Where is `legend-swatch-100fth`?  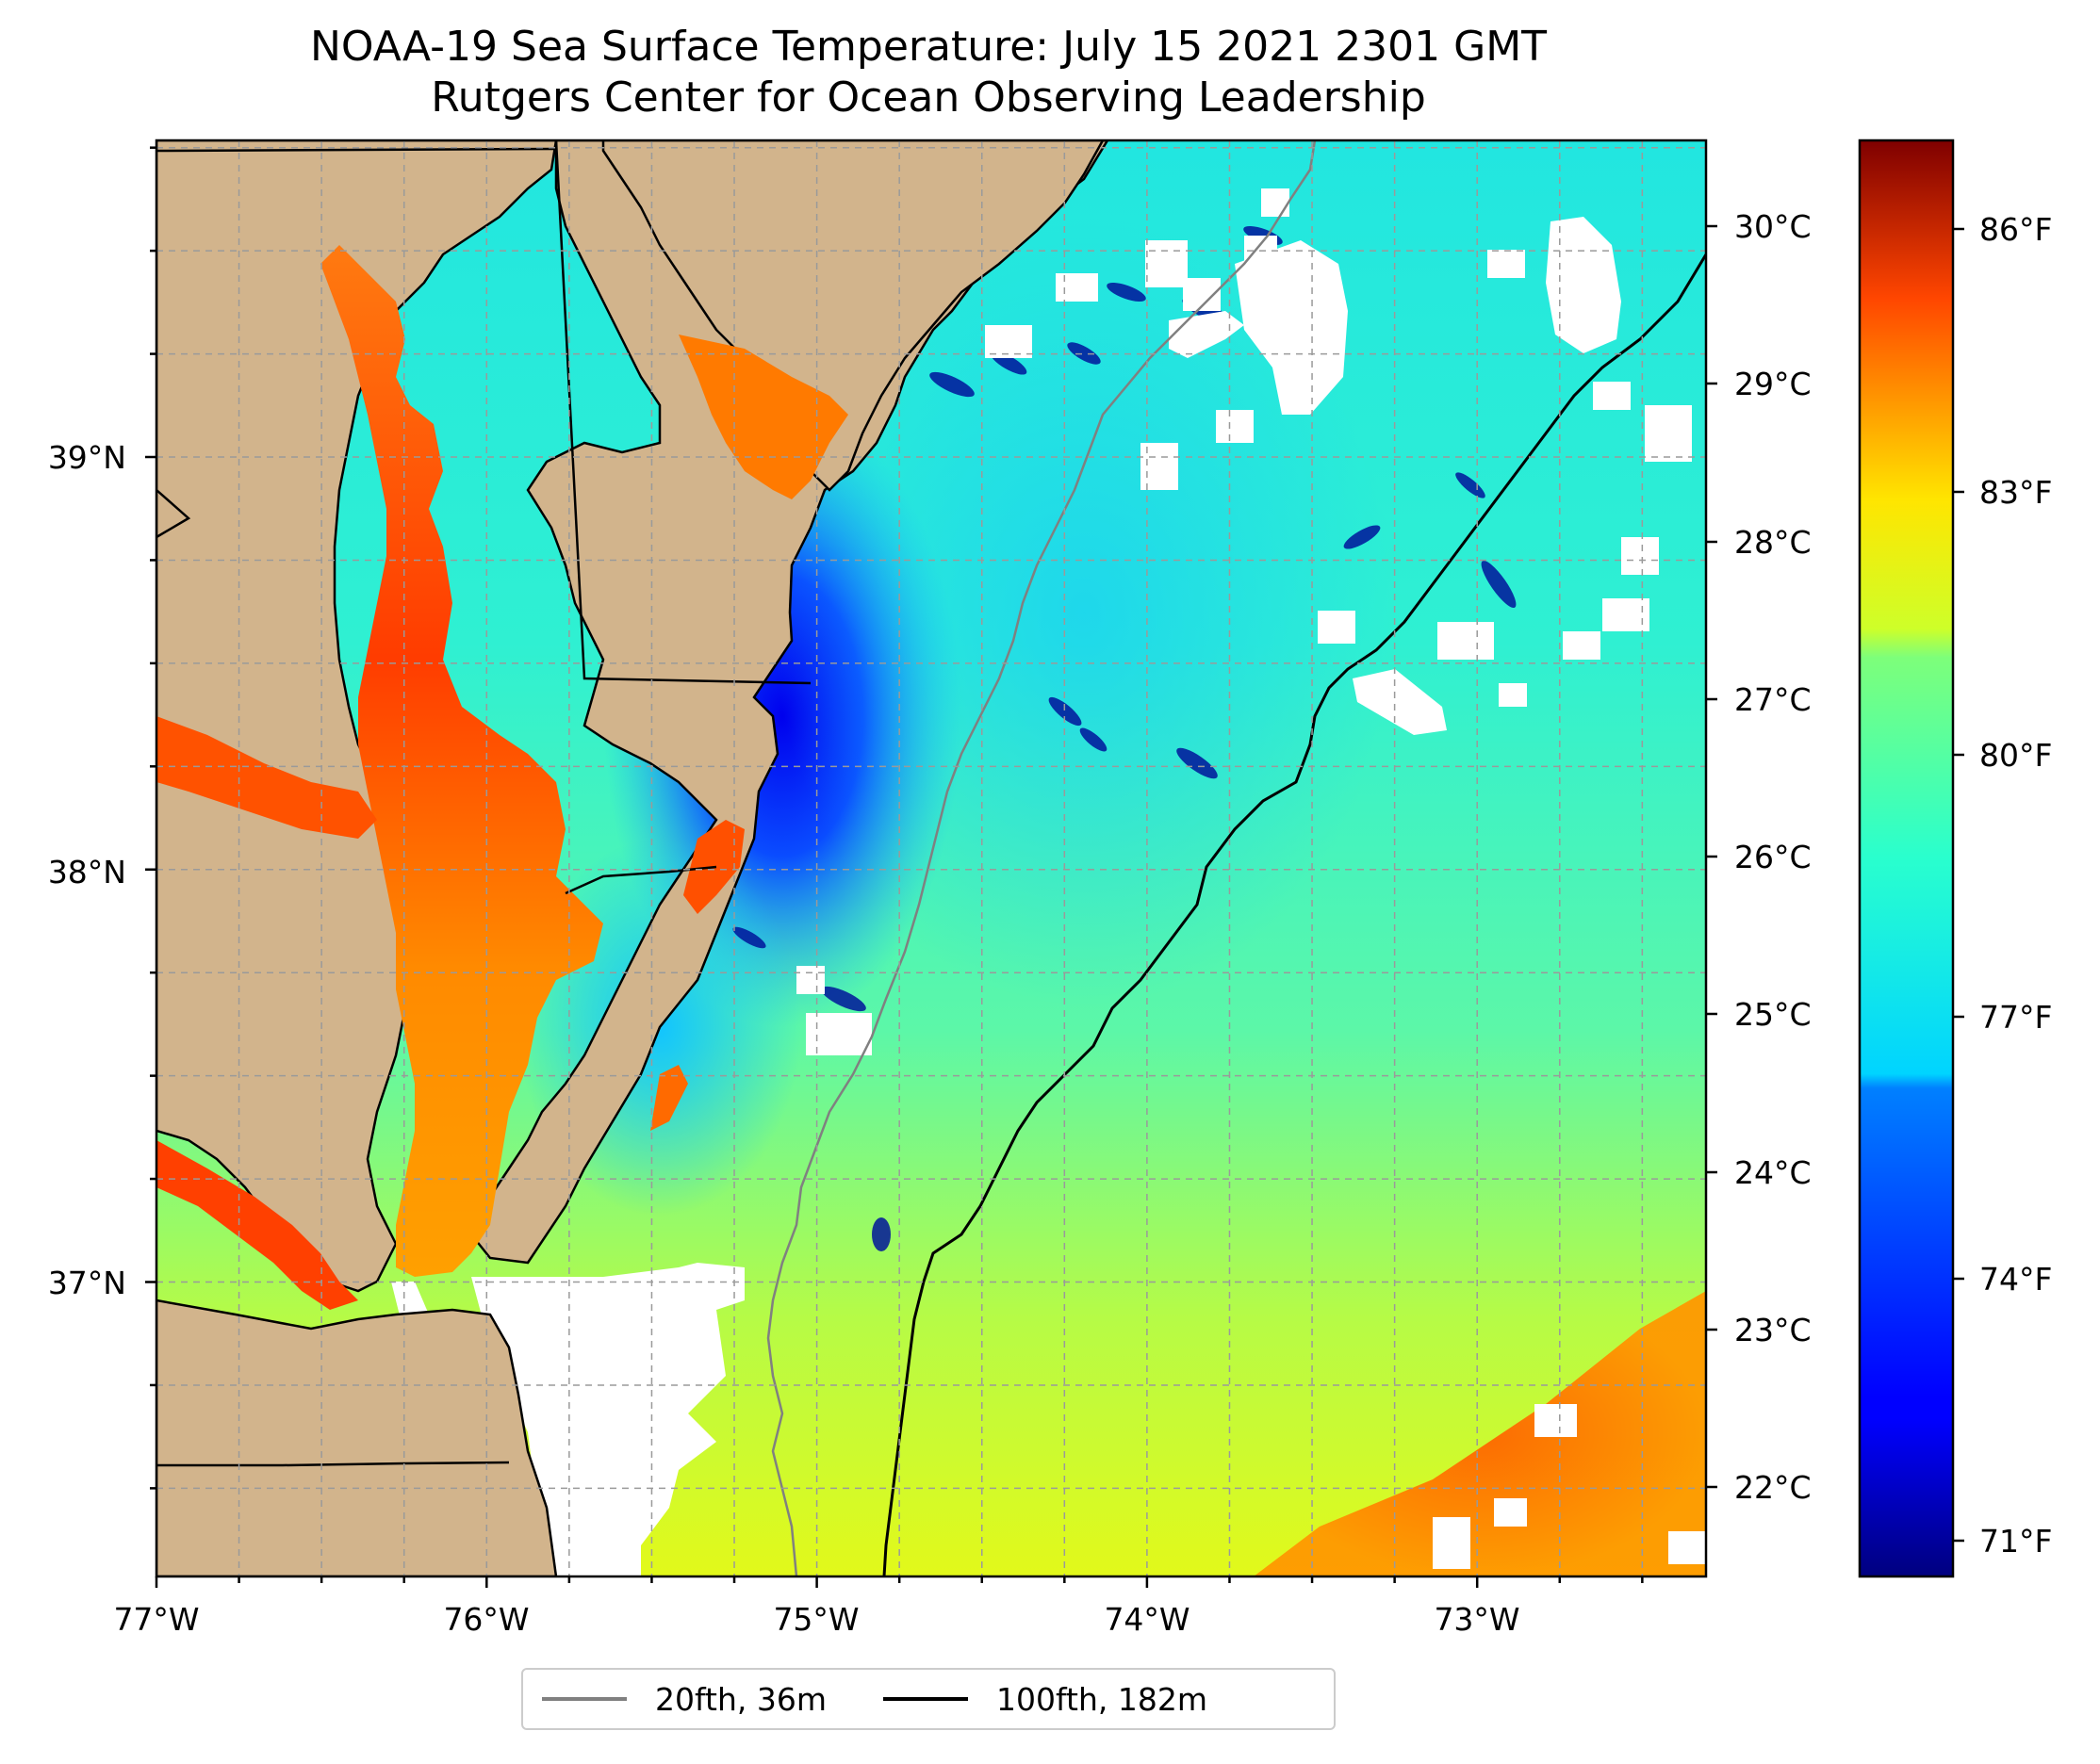
legend-swatch-100fth is located at coordinates (925, 1699).